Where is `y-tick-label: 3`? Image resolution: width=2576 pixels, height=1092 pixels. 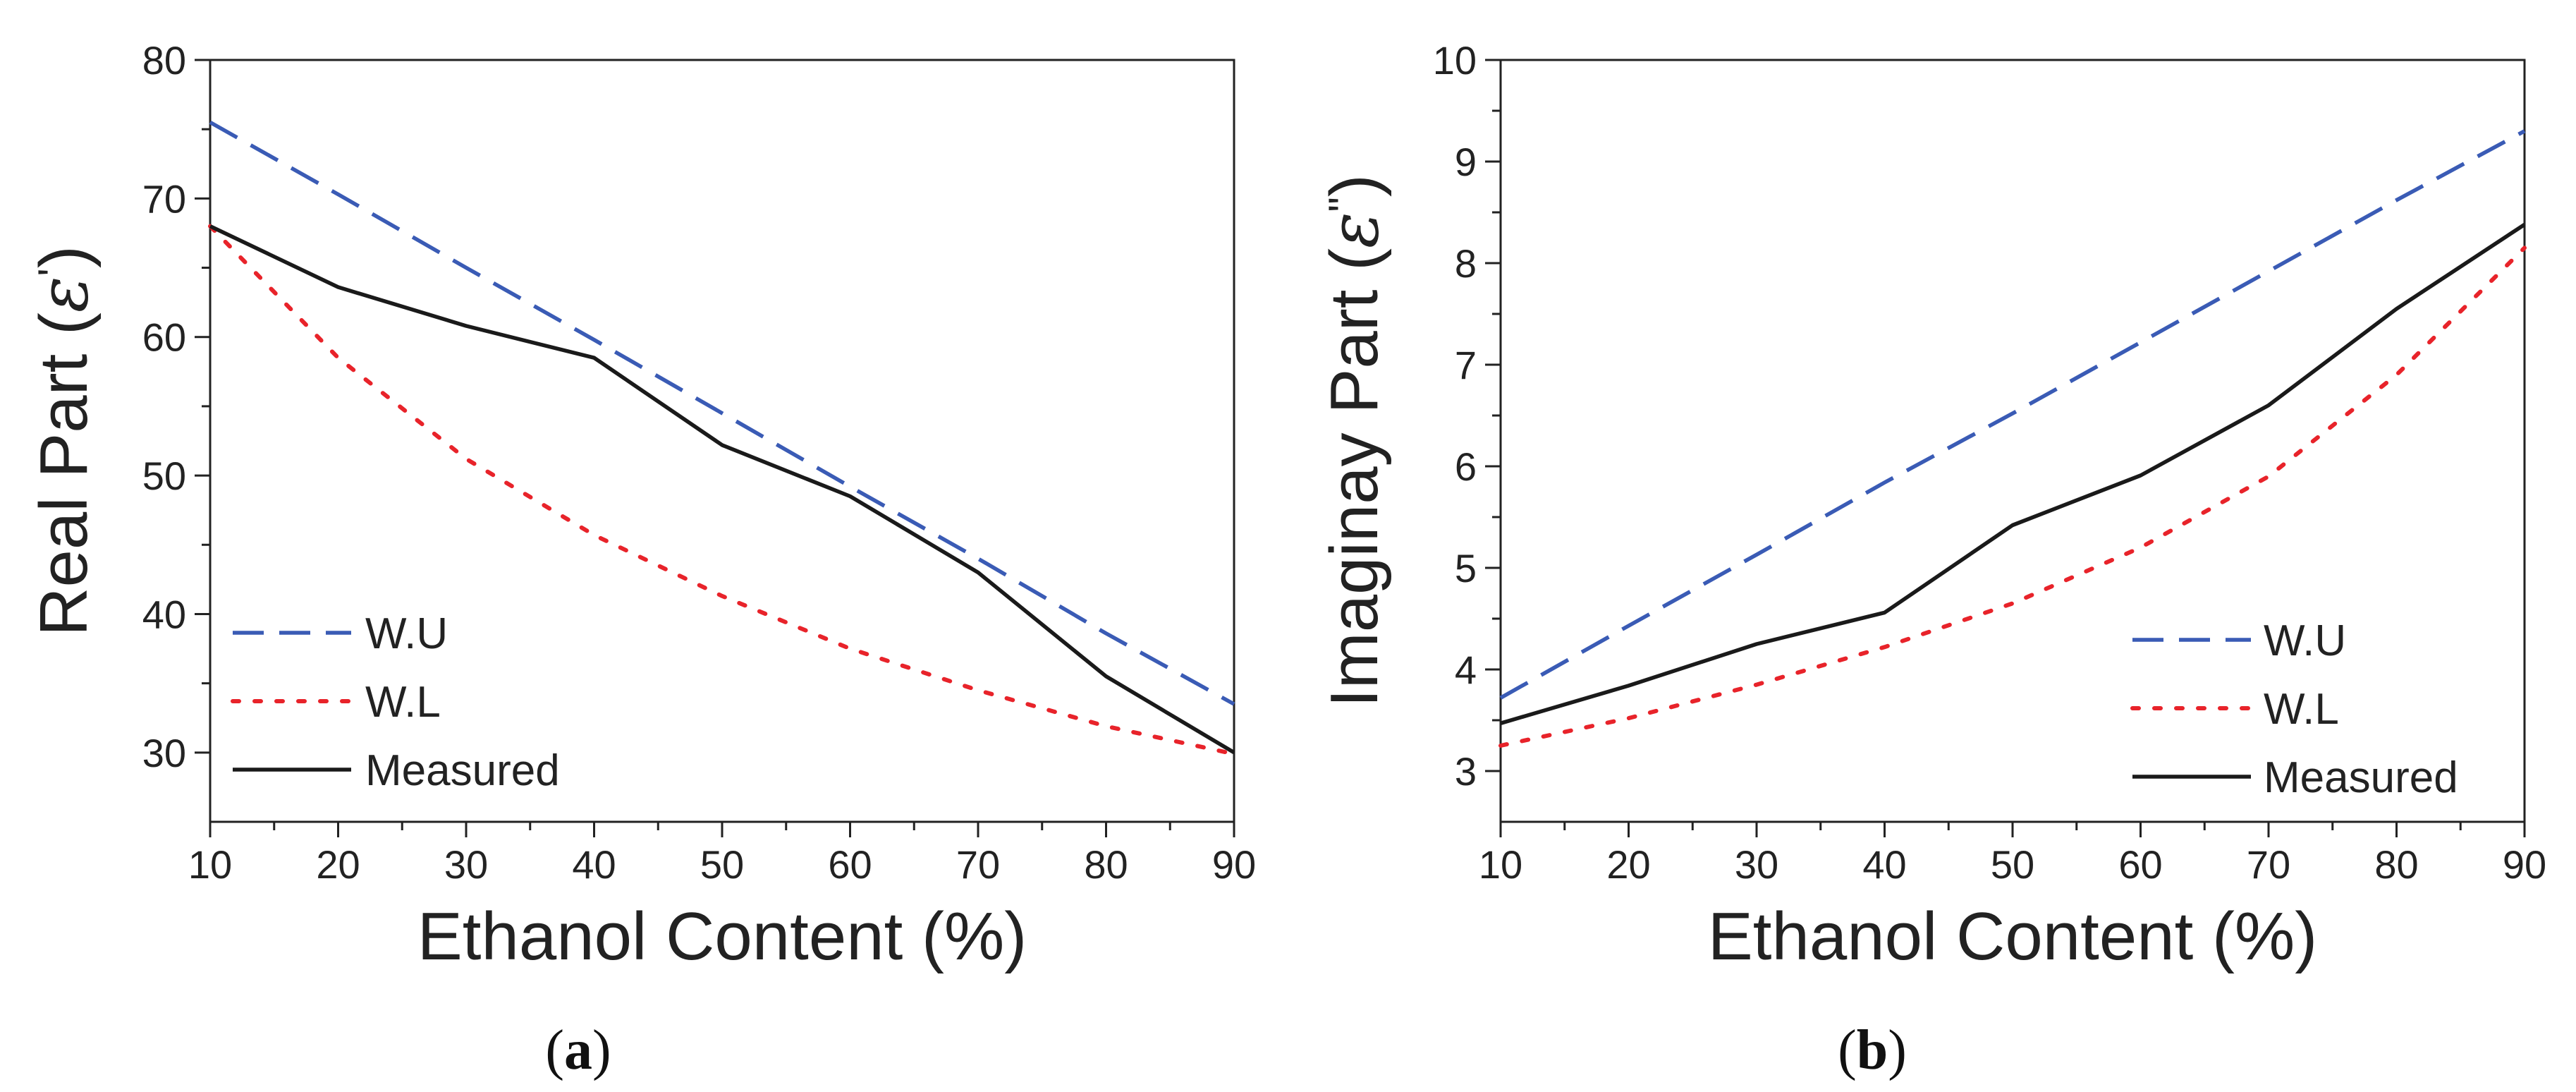
y-tick-label: 3 is located at coordinates (1466, 772).